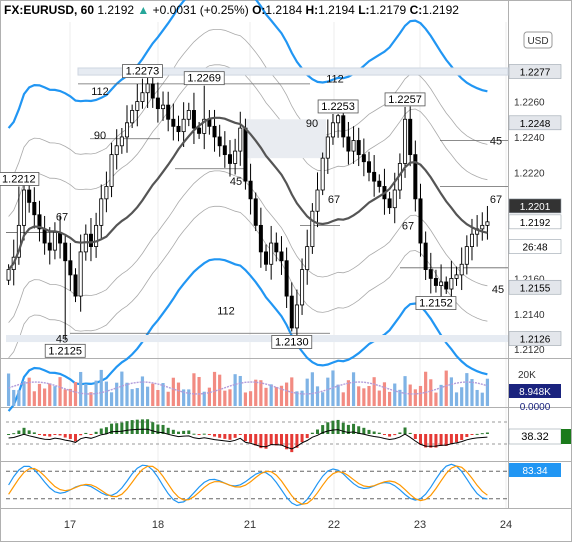 Image resolution: width=572 pixels, height=547 pixels. What do you see at coordinates (250, 525) in the screenshot?
I see `time-tick-label: 21` at bounding box center [250, 525].